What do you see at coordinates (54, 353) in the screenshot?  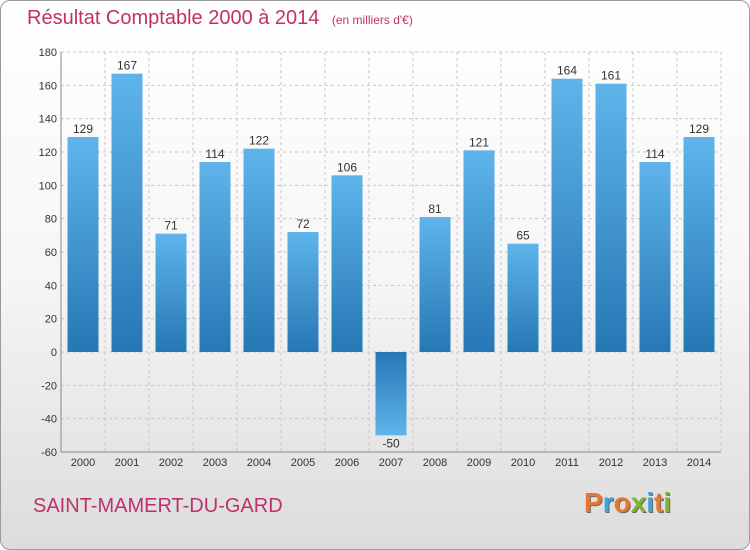 I see `y-tick-label: 0` at bounding box center [54, 353].